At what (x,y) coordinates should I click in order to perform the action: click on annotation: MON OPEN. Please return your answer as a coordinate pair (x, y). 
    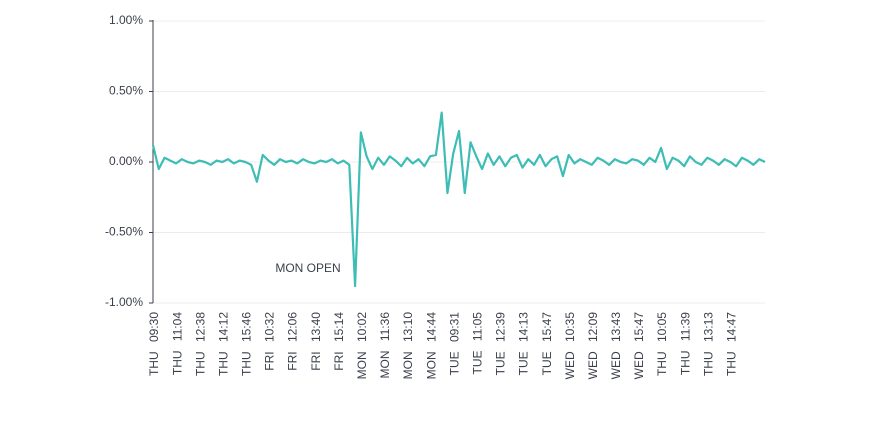
    Looking at the image, I should click on (307, 268).